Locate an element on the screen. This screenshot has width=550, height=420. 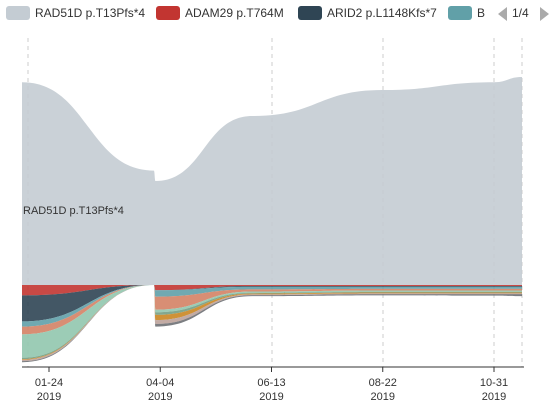
x-tick-label: 08-22 is located at coordinates (383, 383).